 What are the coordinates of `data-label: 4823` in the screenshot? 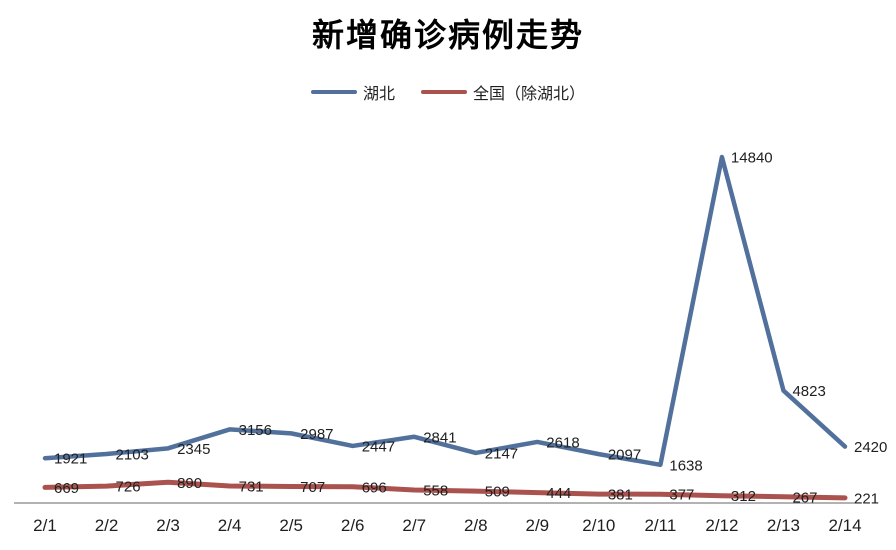 It's located at (808, 391).